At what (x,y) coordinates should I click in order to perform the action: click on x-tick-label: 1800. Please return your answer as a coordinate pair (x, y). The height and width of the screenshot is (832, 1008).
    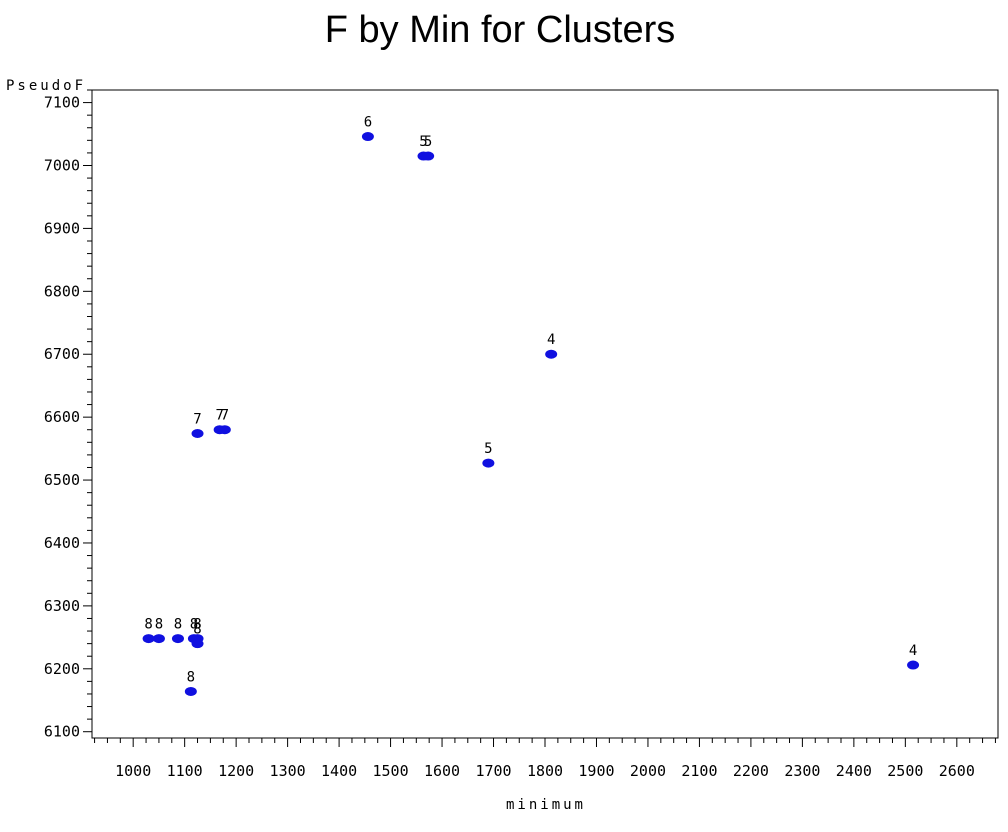
    Looking at the image, I should click on (545, 771).